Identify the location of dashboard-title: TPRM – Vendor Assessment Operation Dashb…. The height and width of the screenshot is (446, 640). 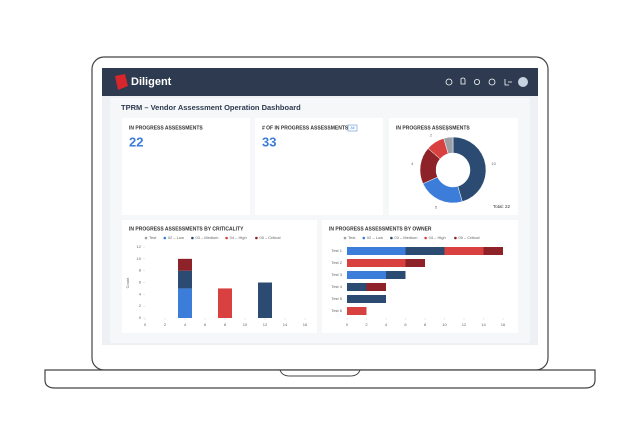
(211, 107).